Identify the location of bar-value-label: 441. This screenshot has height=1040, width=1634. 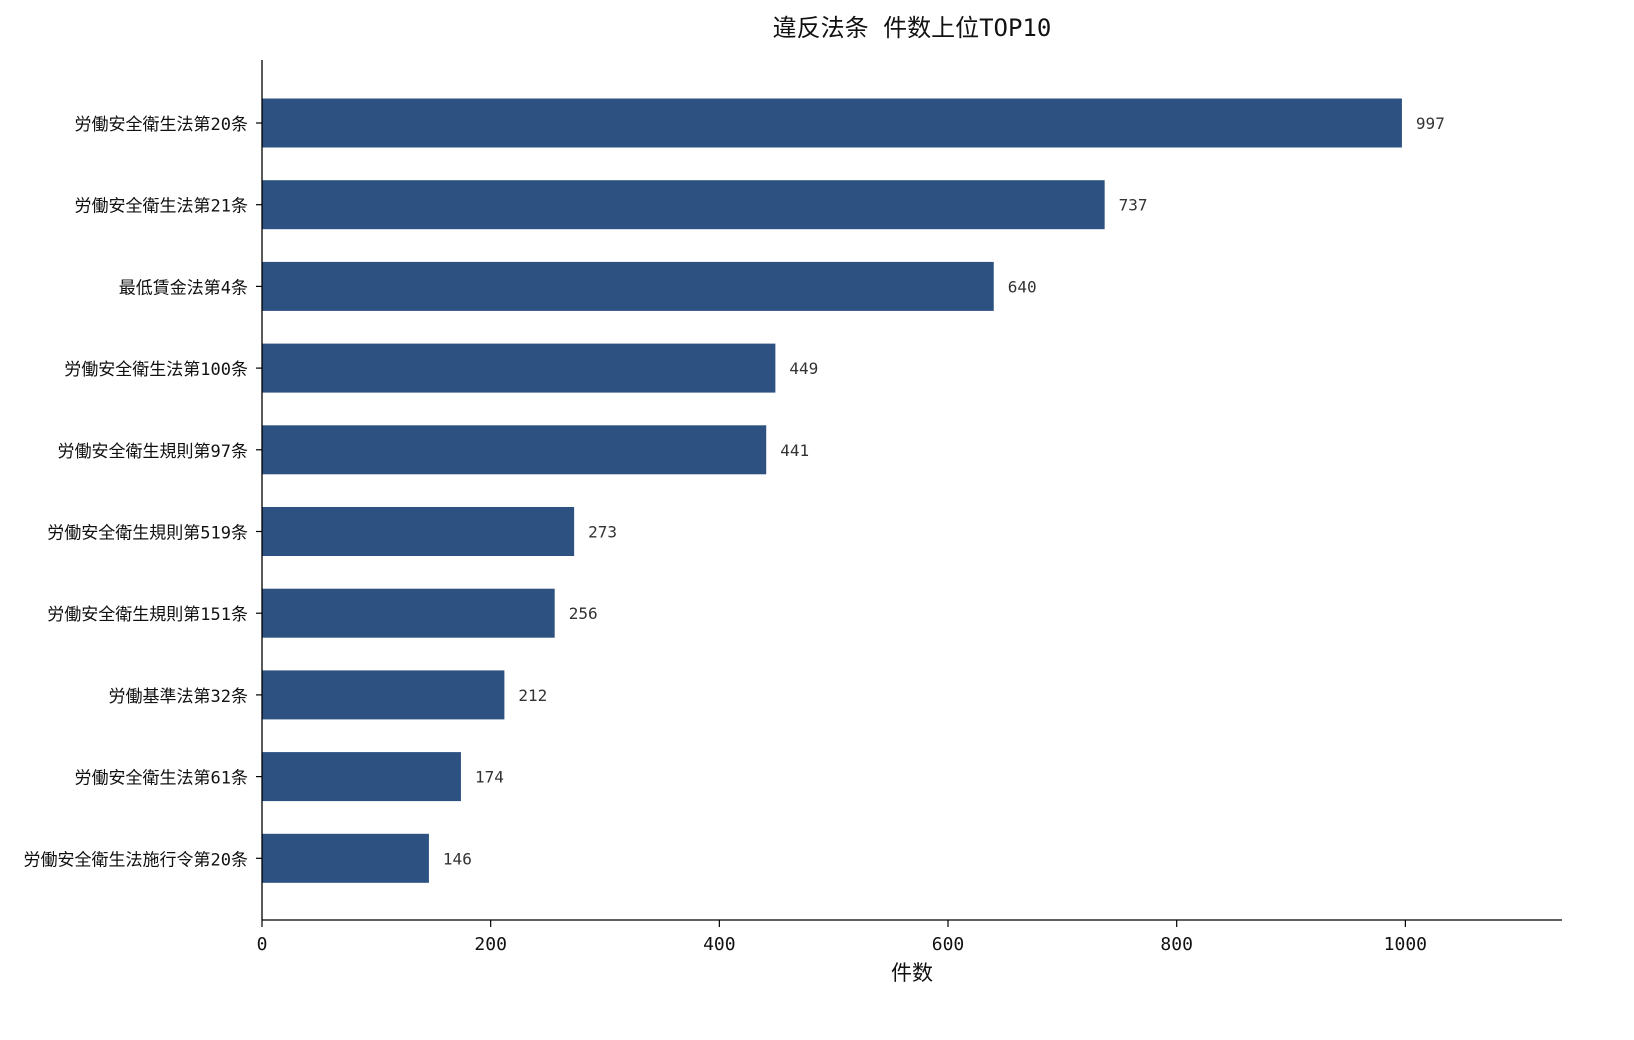
(794, 450).